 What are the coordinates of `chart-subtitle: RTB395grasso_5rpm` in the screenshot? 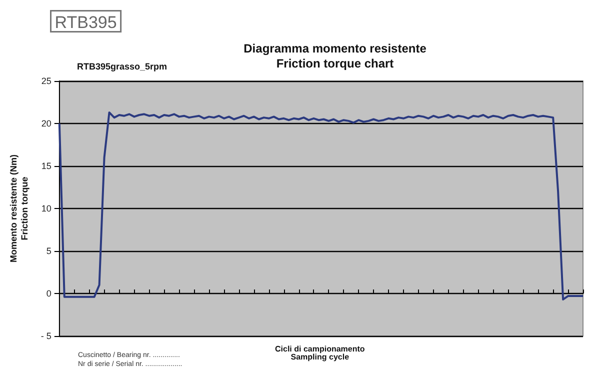 It's located at (122, 67).